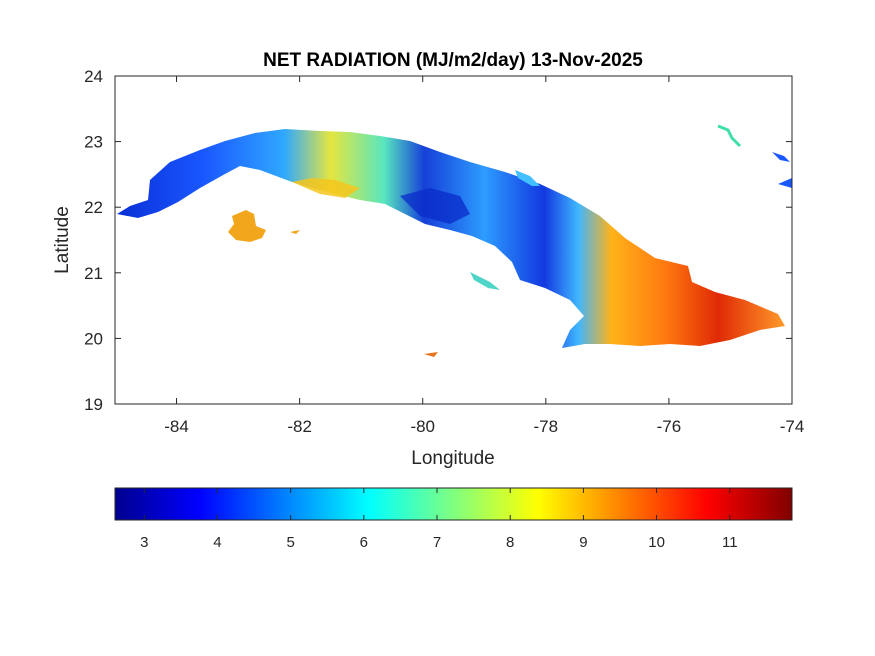 The width and height of the screenshot is (875, 656). What do you see at coordinates (510, 542) in the screenshot?
I see `colorbar-tick-label: 8` at bounding box center [510, 542].